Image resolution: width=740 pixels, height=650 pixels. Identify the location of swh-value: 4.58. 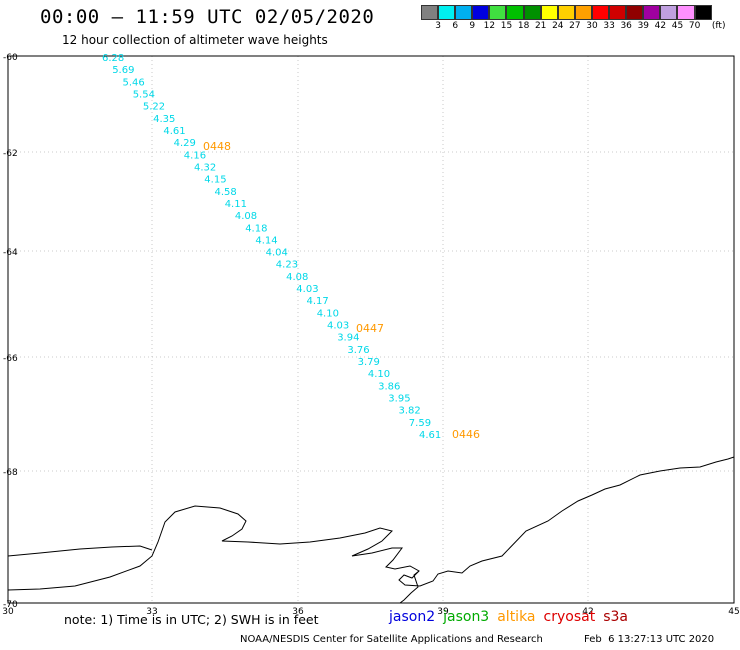
(226, 192).